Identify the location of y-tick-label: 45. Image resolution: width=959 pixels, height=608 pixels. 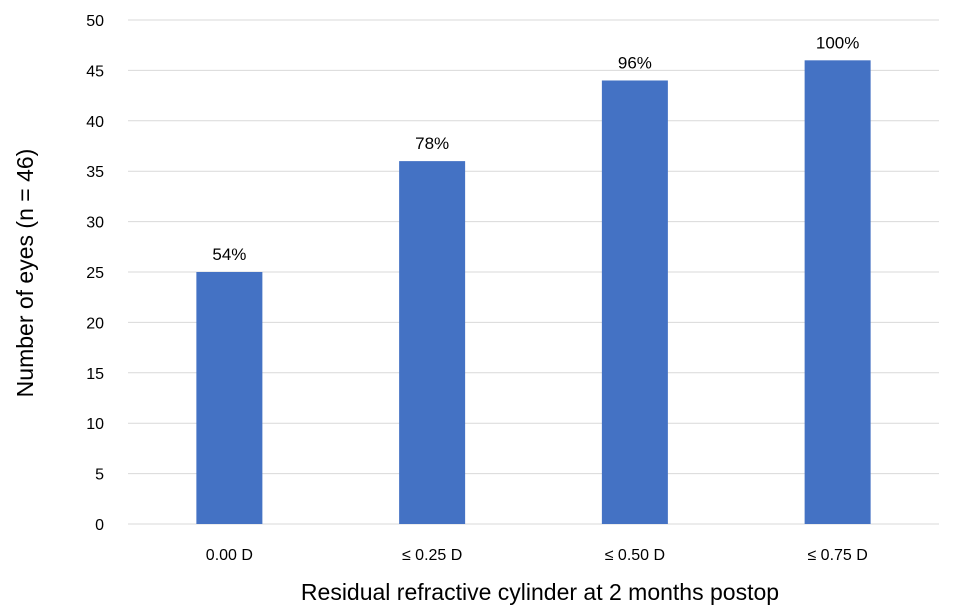
(95, 71).